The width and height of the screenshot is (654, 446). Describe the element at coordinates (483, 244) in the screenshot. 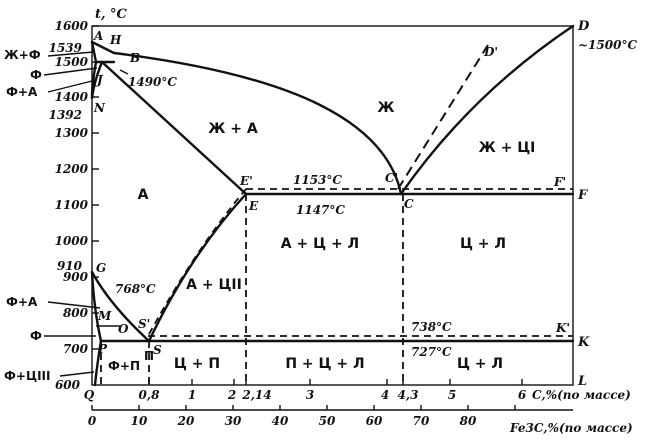

I see `region-c-l-upper: Ц + Л` at that location.